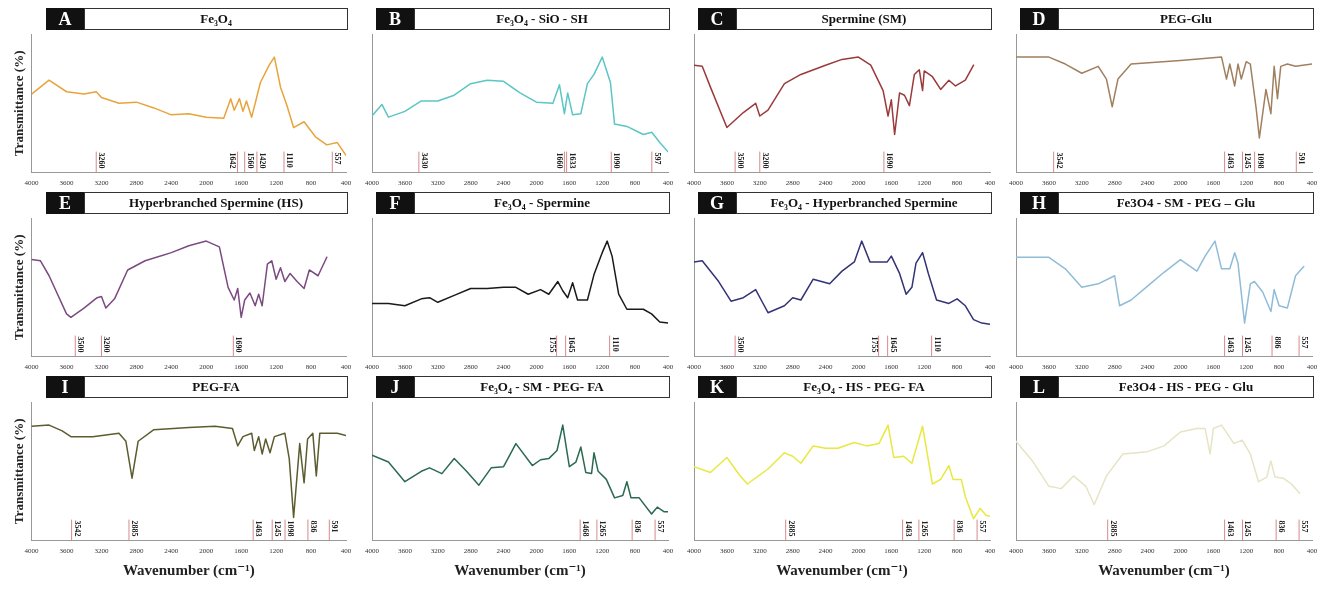 The image size is (1333, 607). I want to click on text: E, so click(65, 203).